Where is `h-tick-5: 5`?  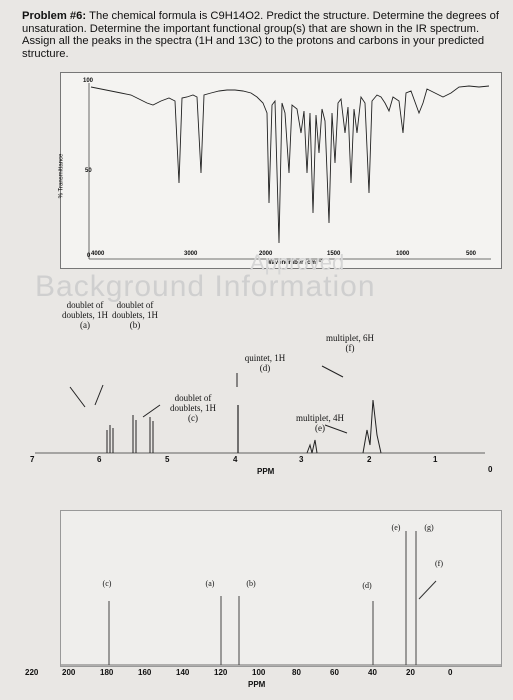
h-tick-5: 5 is located at coordinates (167, 459).